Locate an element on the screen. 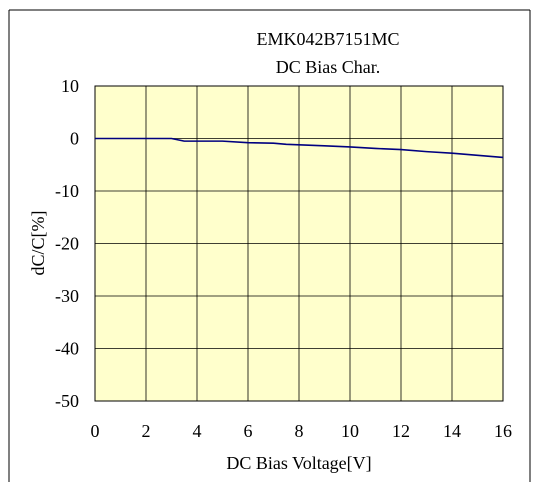 This screenshot has height=482, width=541. chart-title: EMK042B7151MC is located at coordinates (327, 39).